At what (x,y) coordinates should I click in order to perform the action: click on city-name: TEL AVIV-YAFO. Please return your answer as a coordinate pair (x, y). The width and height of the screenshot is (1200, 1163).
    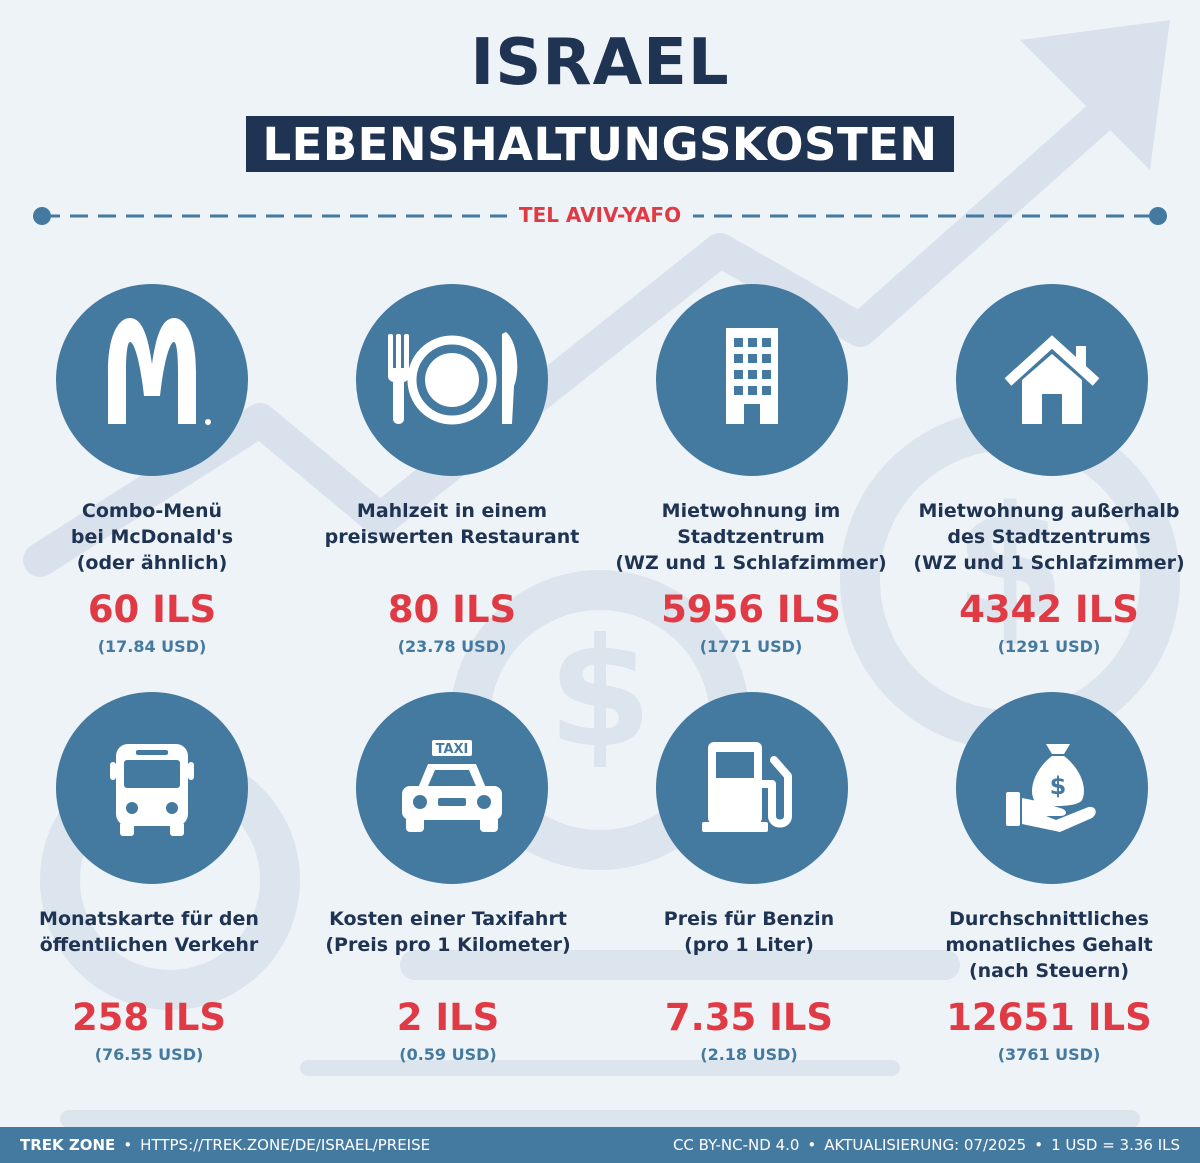
    Looking at the image, I should click on (600, 215).